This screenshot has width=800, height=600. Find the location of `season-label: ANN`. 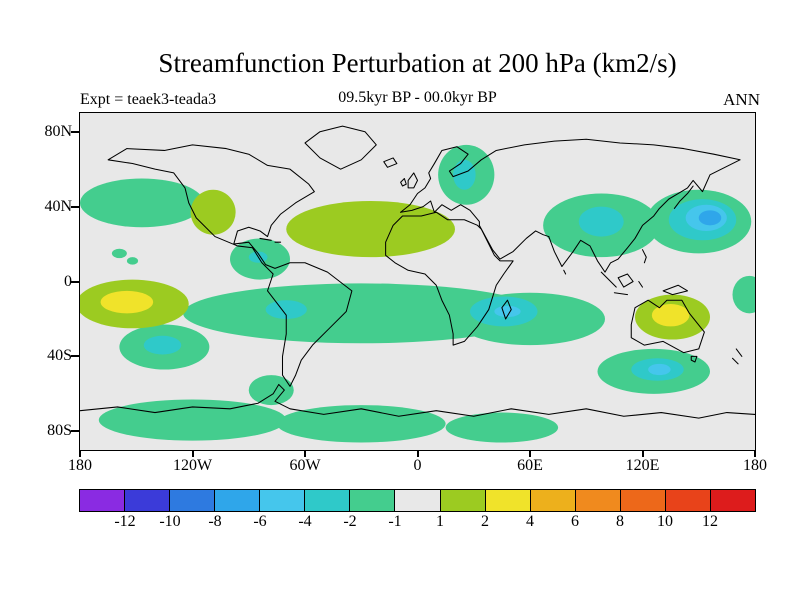

season-label: ANN is located at coordinates (741, 99).